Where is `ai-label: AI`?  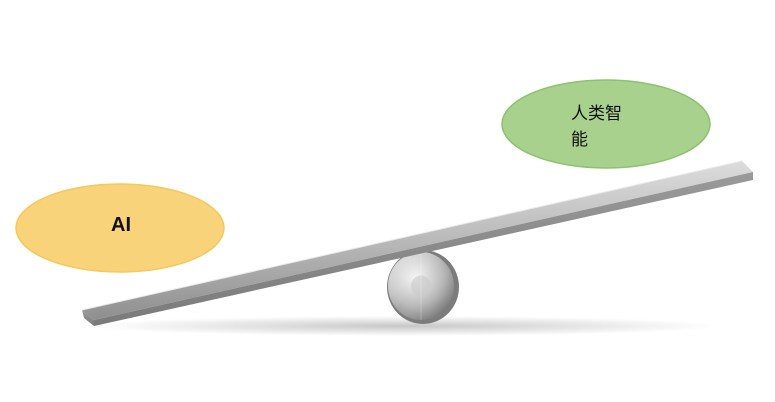 ai-label: AI is located at coordinates (121, 225).